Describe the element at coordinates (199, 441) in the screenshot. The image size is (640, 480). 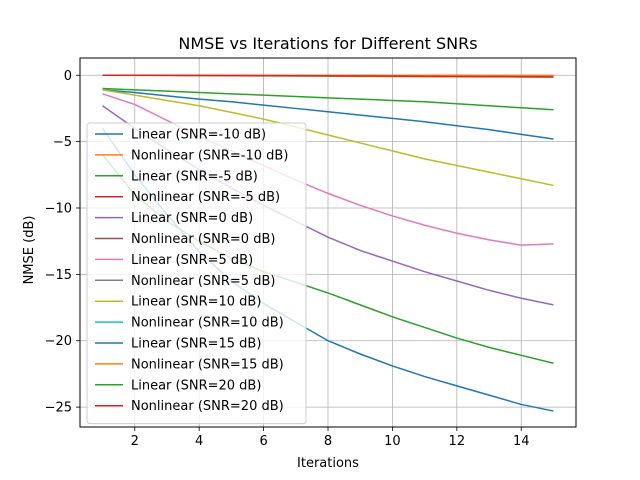
I see `x-tick-label: 4` at that location.